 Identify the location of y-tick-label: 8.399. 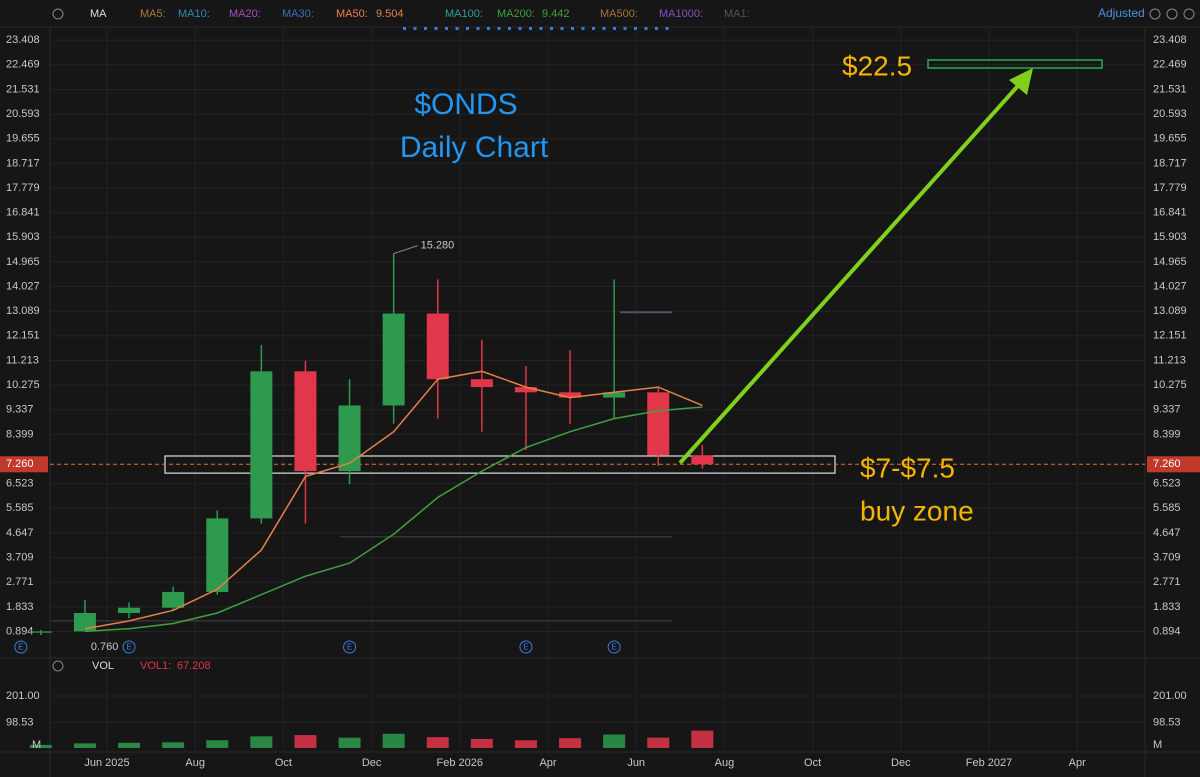
(1167, 434).